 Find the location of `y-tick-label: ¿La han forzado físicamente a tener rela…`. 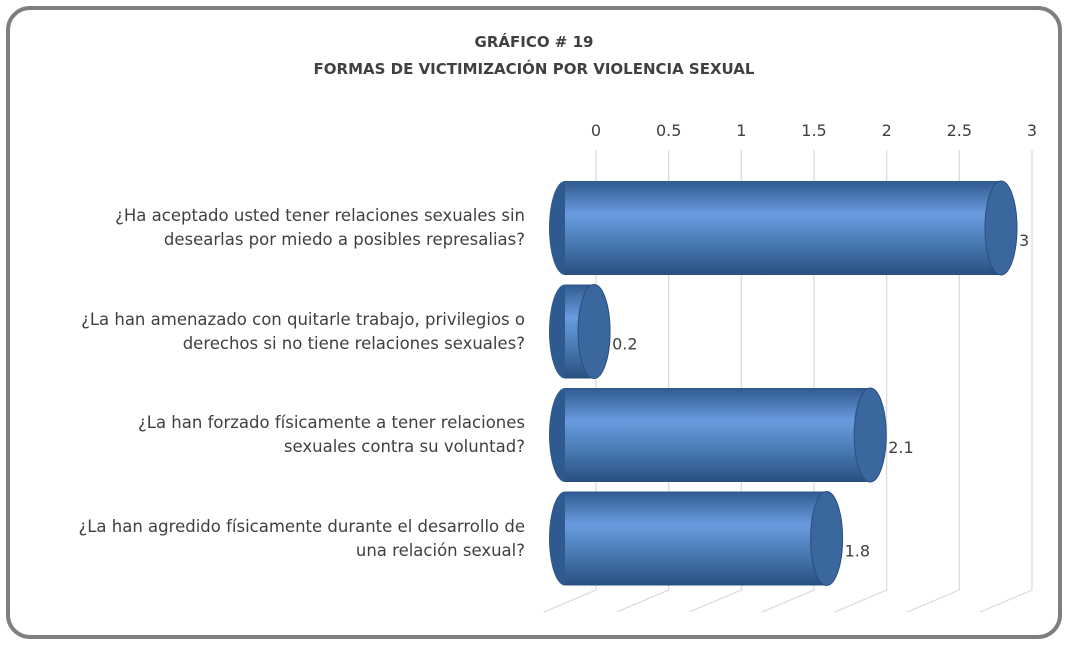

y-tick-label: ¿La han forzado físicamente a tener rela… is located at coordinates (331, 434).